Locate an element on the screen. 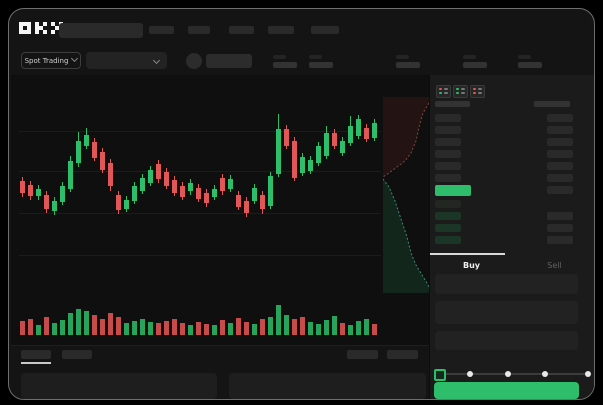 The width and height of the screenshot is (603, 405). chevron-down-icon is located at coordinates (156, 60).